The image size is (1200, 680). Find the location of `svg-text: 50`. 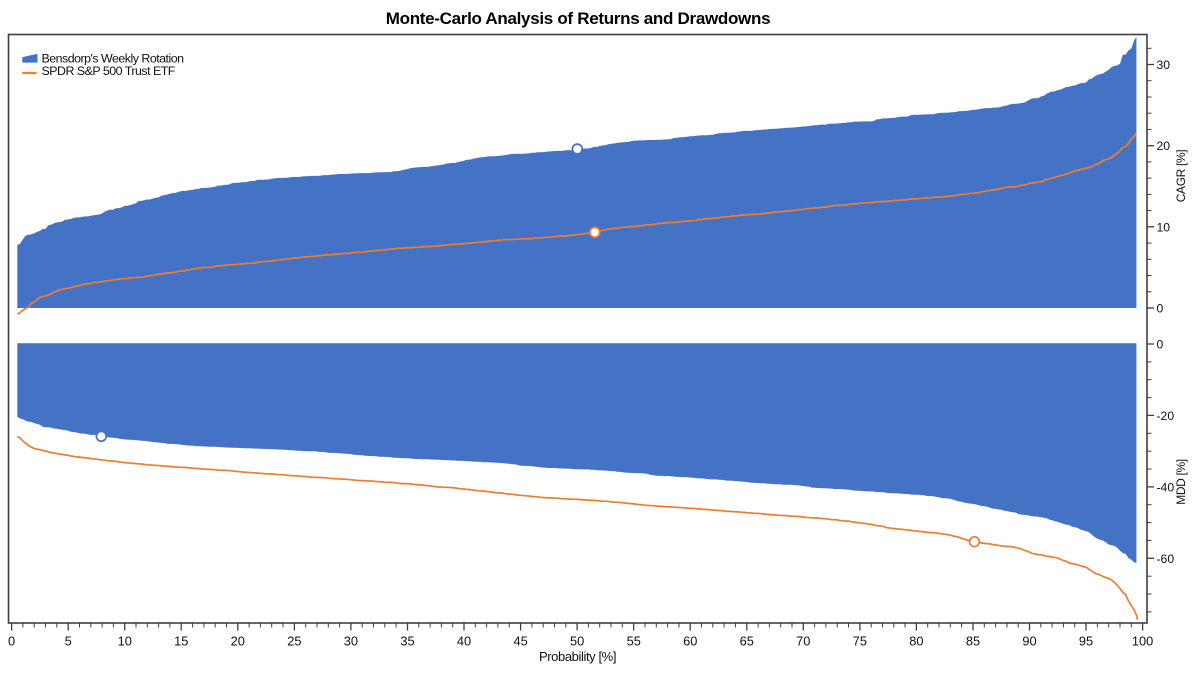

svg-text: 50 is located at coordinates (577, 641).